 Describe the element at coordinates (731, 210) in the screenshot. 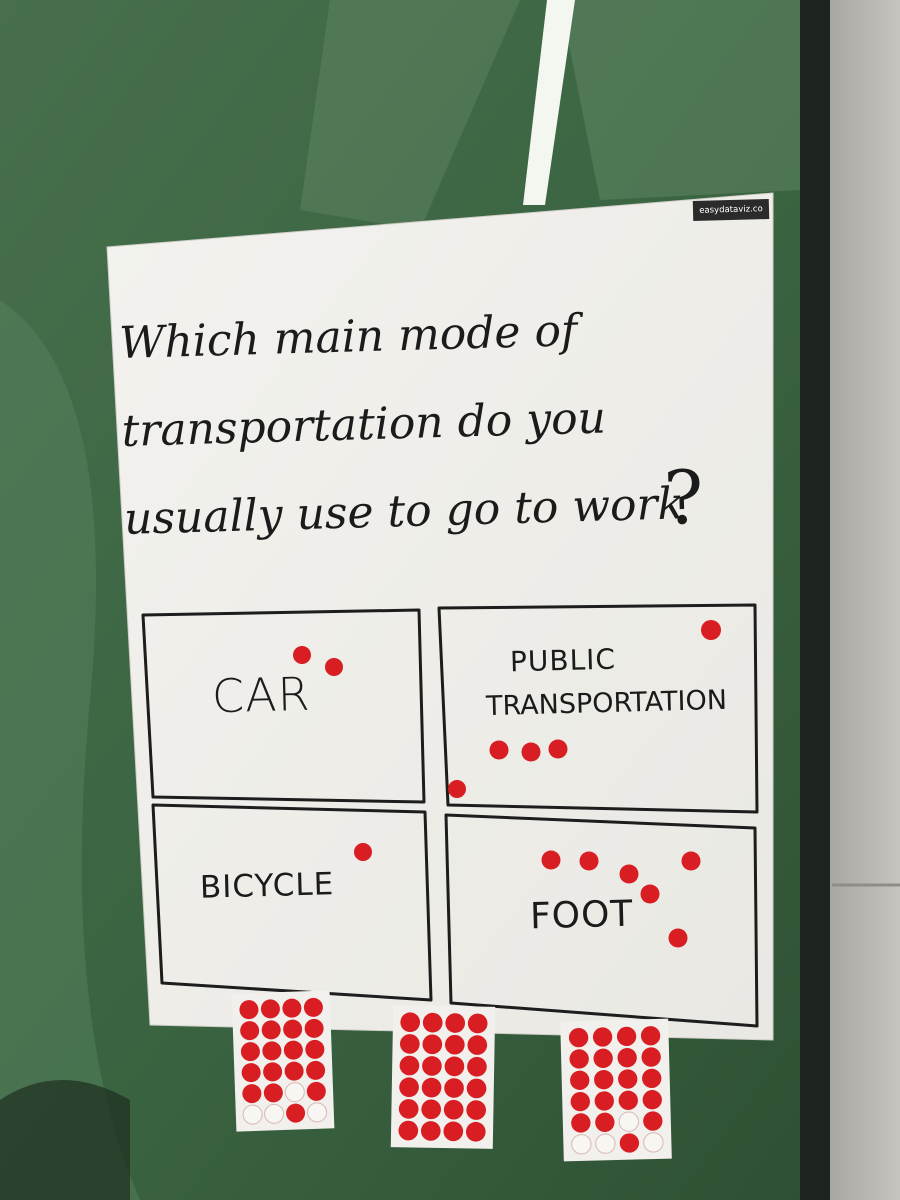

I see `brand-logo: easydataviz.co` at that location.